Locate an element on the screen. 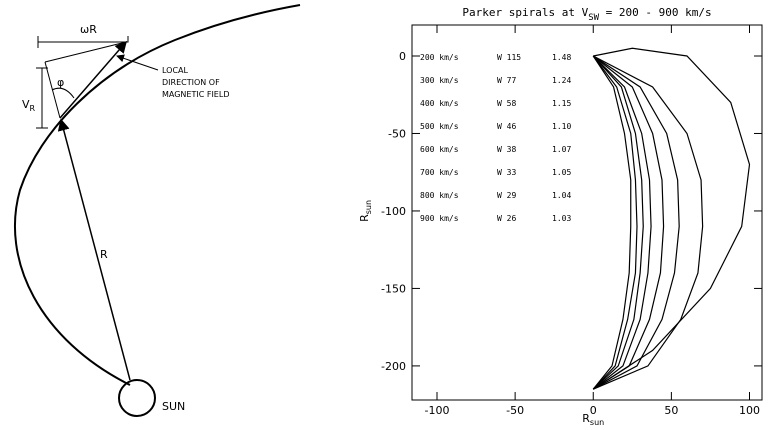  radius-arrow is located at coordinates (94, 249).